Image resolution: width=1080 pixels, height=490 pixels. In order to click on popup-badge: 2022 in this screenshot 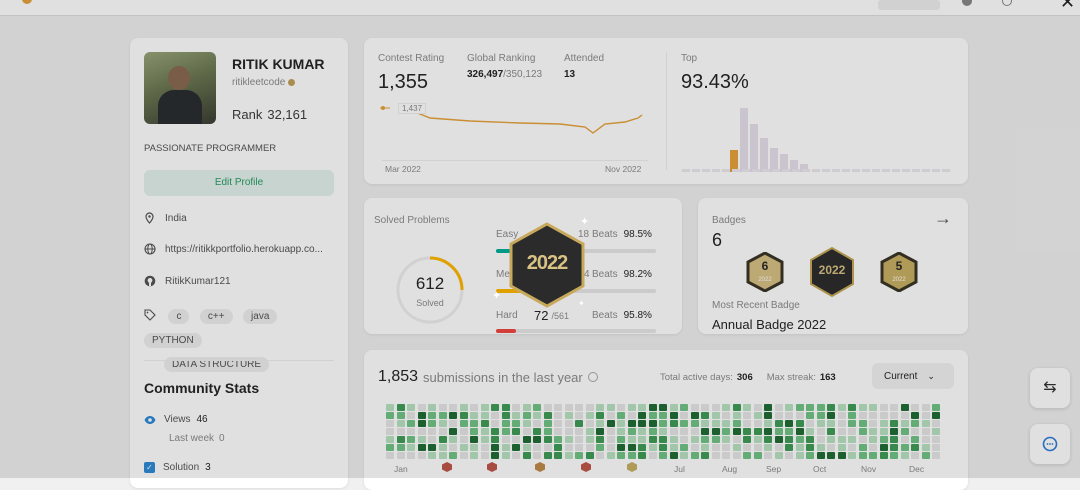, I will do `click(547, 265)`.